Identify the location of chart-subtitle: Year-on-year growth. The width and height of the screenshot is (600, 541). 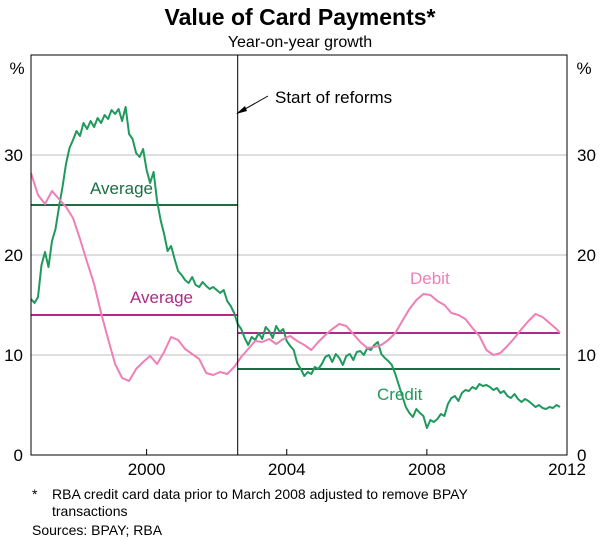
(300, 42).